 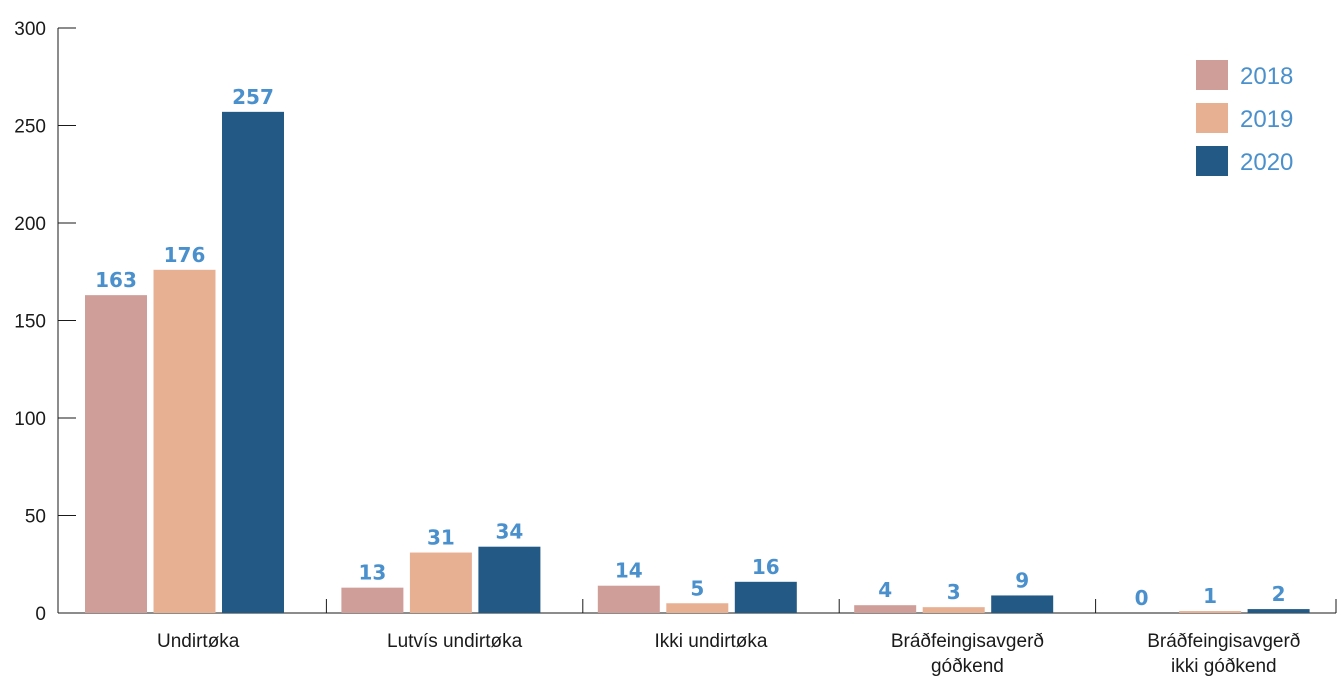 I want to click on y-tick-label: 200, so click(x=30, y=224).